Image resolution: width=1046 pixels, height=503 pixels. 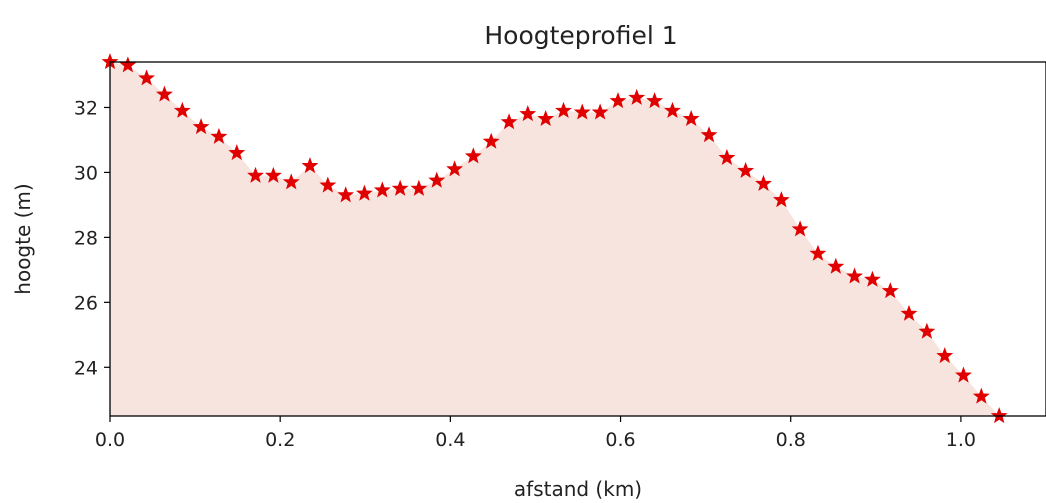 What do you see at coordinates (86, 238) in the screenshot?
I see `y-tick-label: 28` at bounding box center [86, 238].